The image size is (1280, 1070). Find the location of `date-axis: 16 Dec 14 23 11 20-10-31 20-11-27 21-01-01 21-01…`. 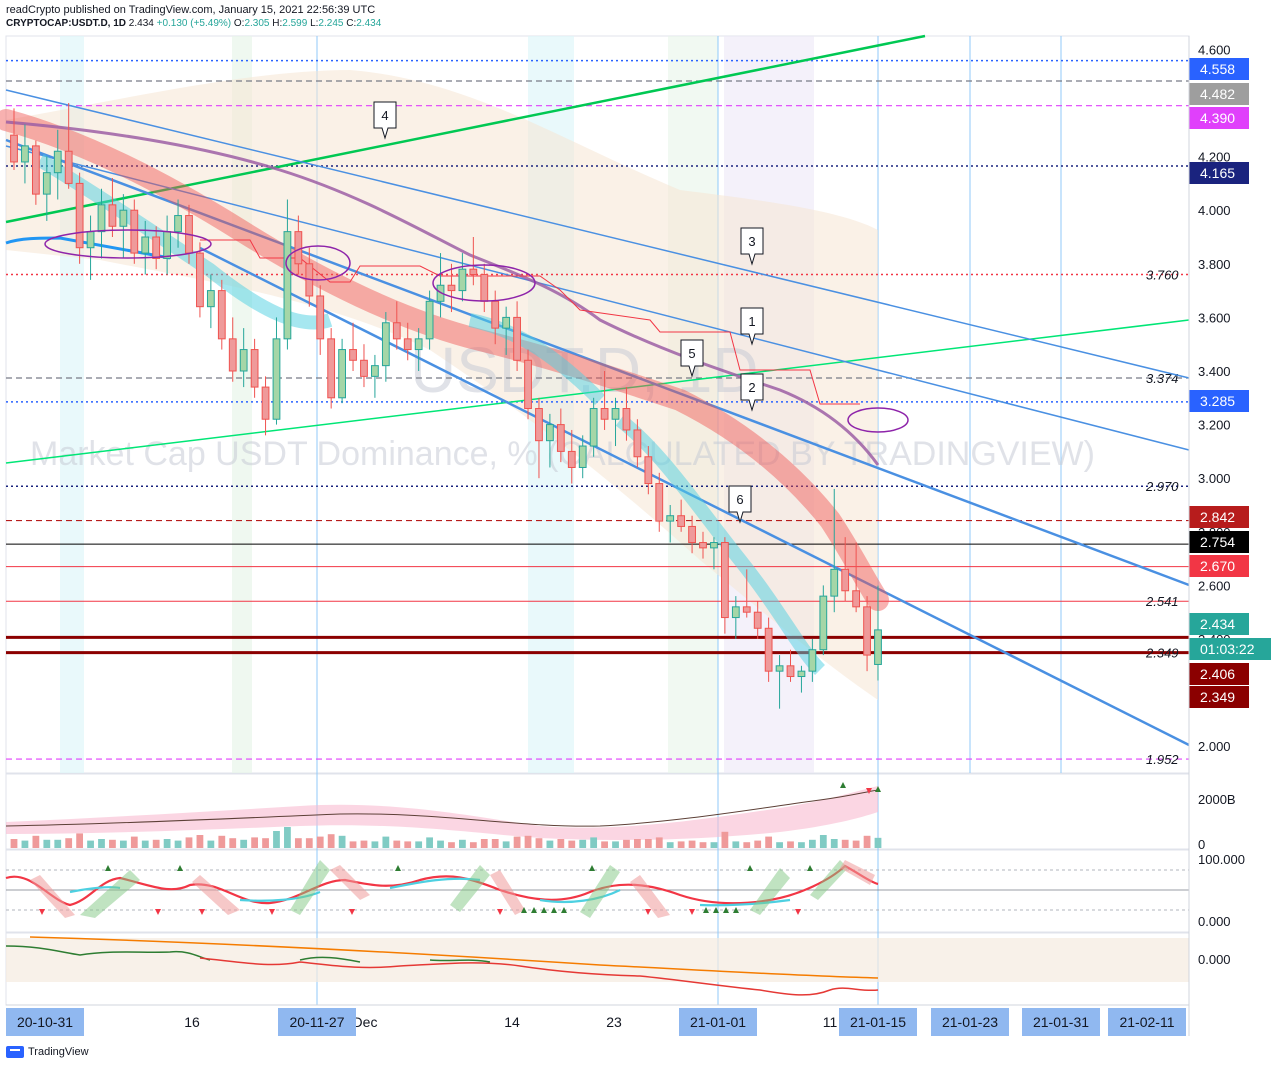

date-axis: 16 Dec 14 23 11 20-10-31 20-11-27 21-01-01 21-01… is located at coordinates (596, 1022).